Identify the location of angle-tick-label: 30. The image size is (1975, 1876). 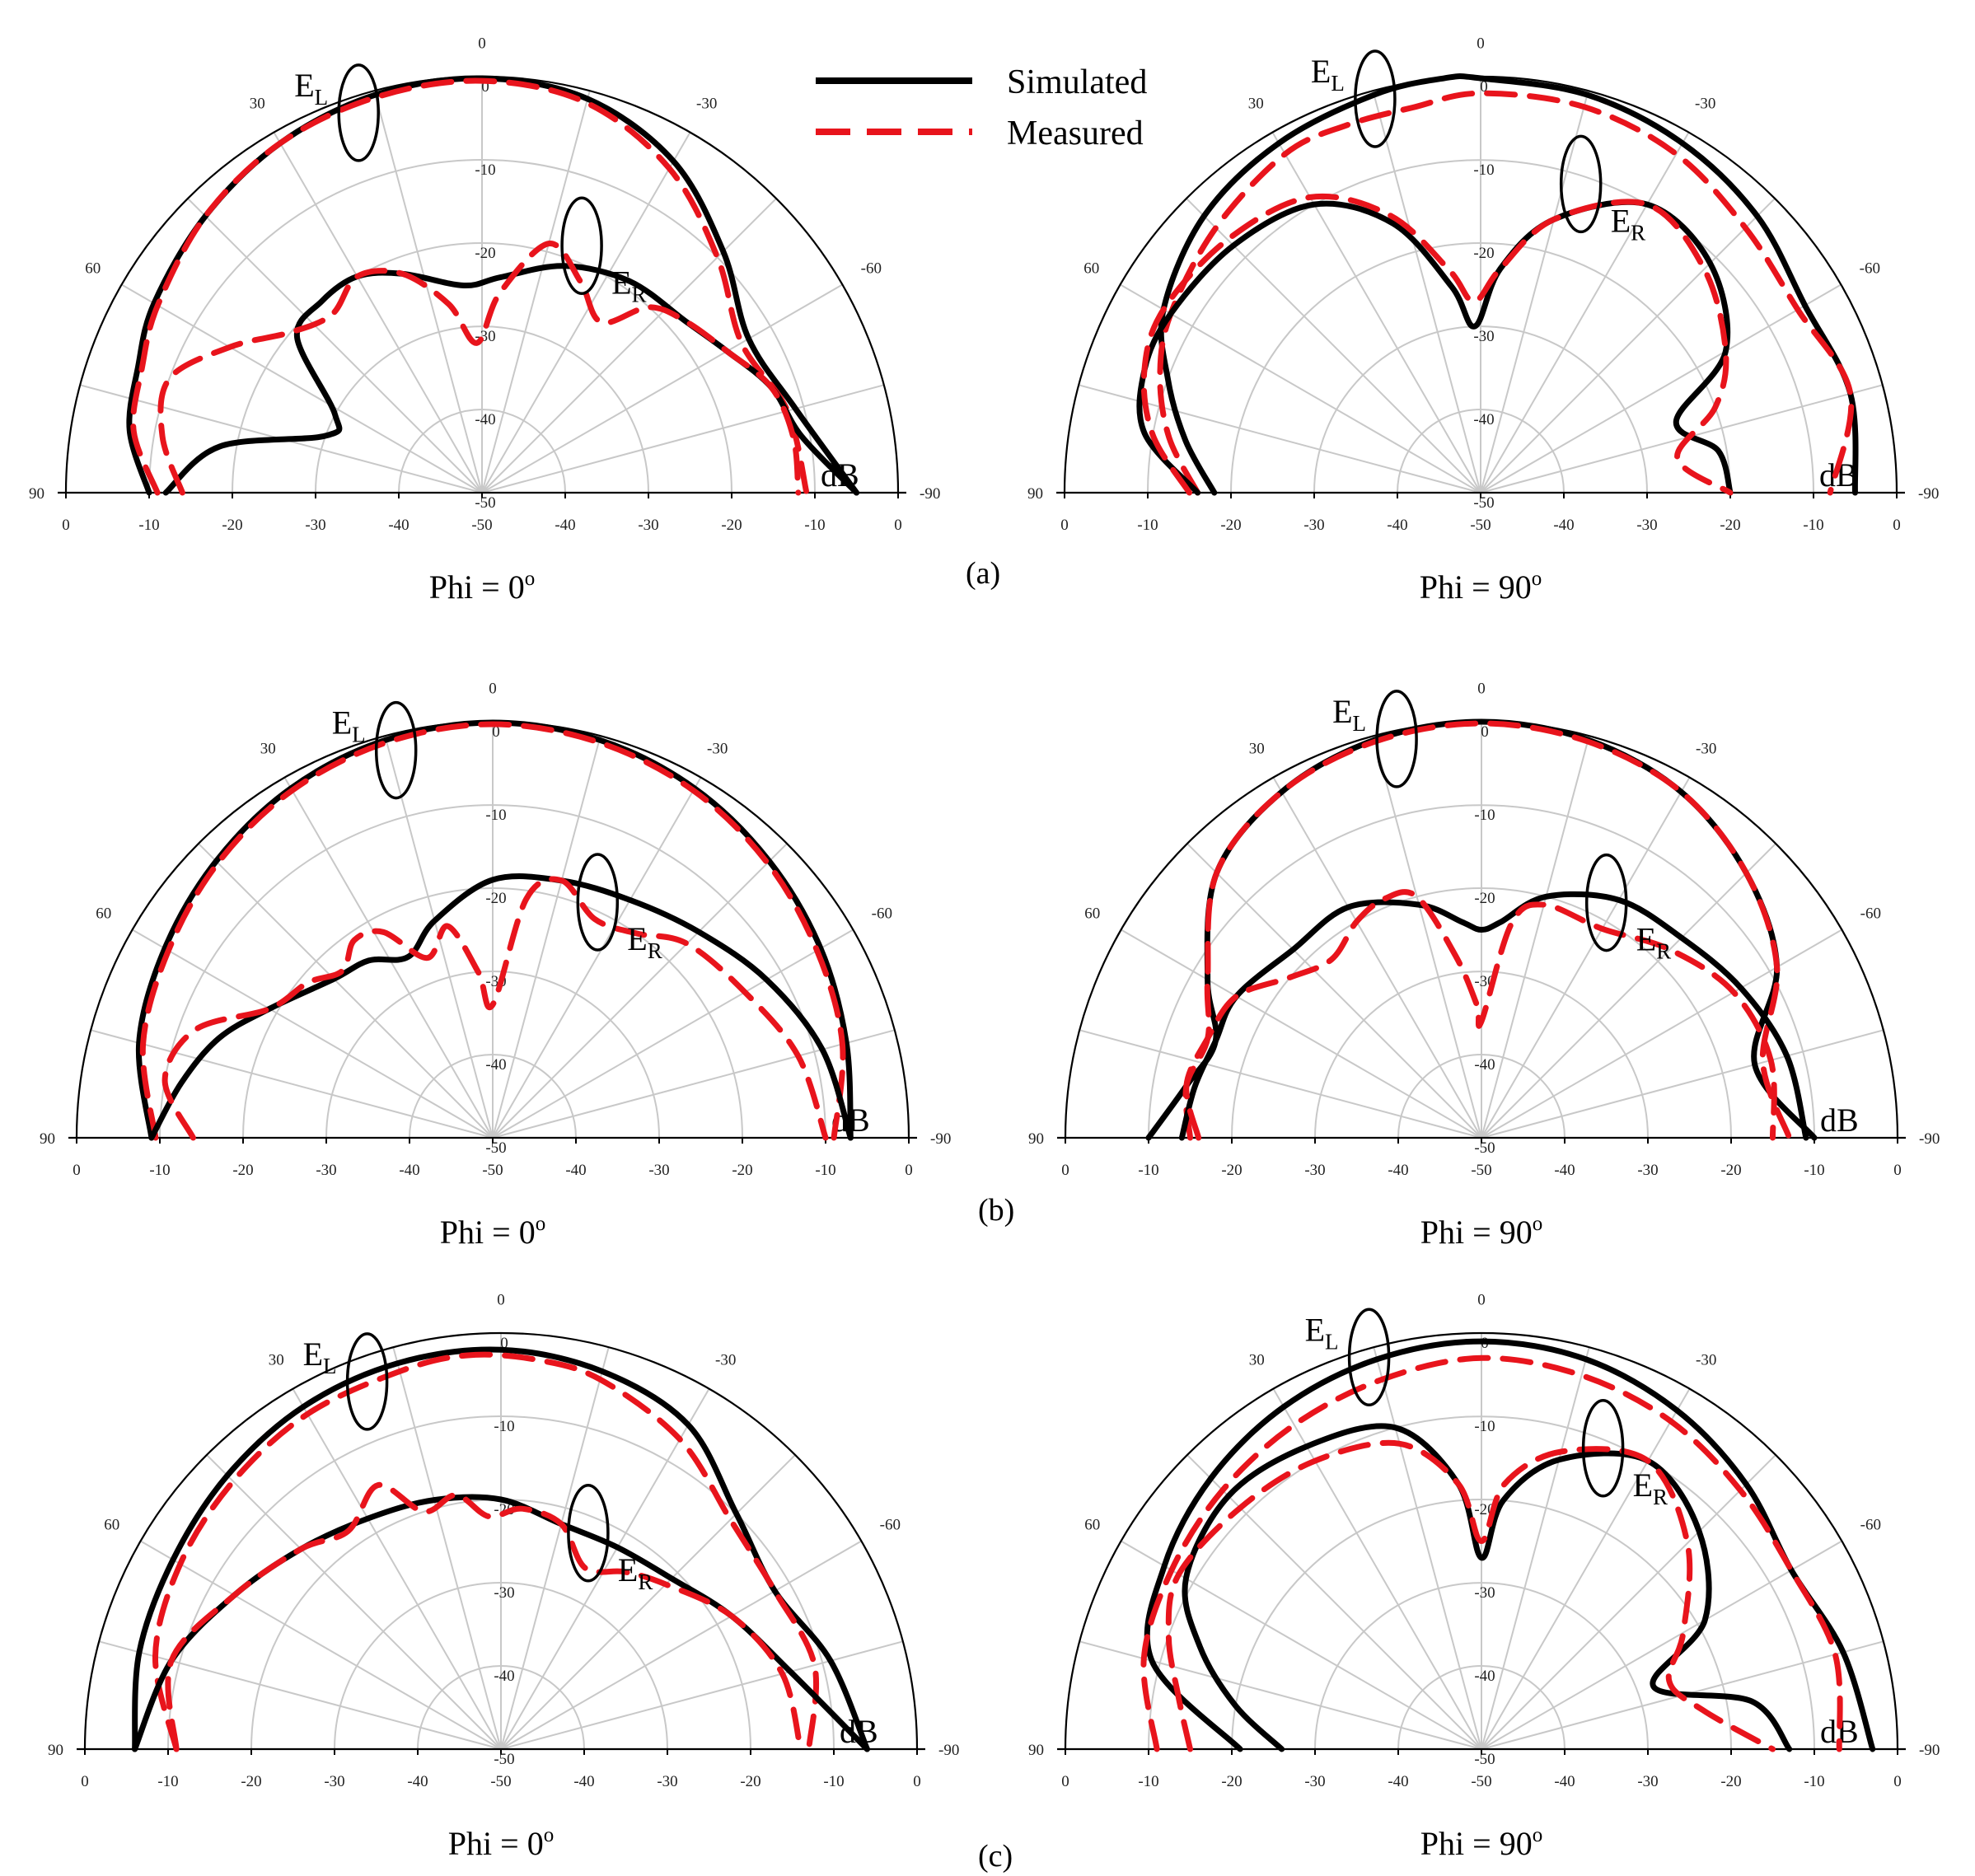
(1257, 749).